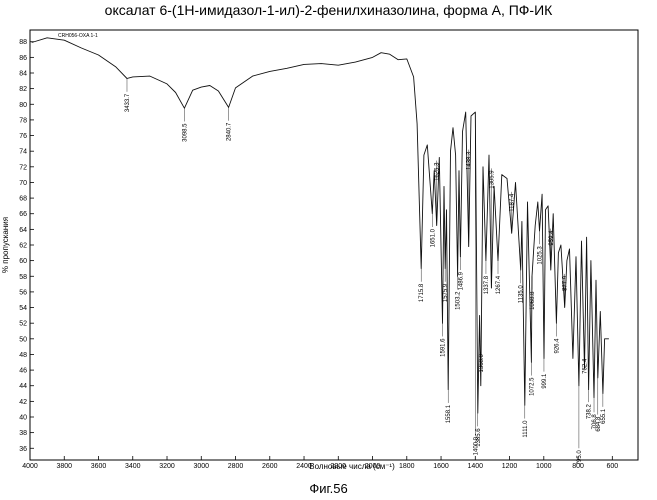  Describe the element at coordinates (545, 381) in the screenshot. I see `peak-label: 999.1` at that location.